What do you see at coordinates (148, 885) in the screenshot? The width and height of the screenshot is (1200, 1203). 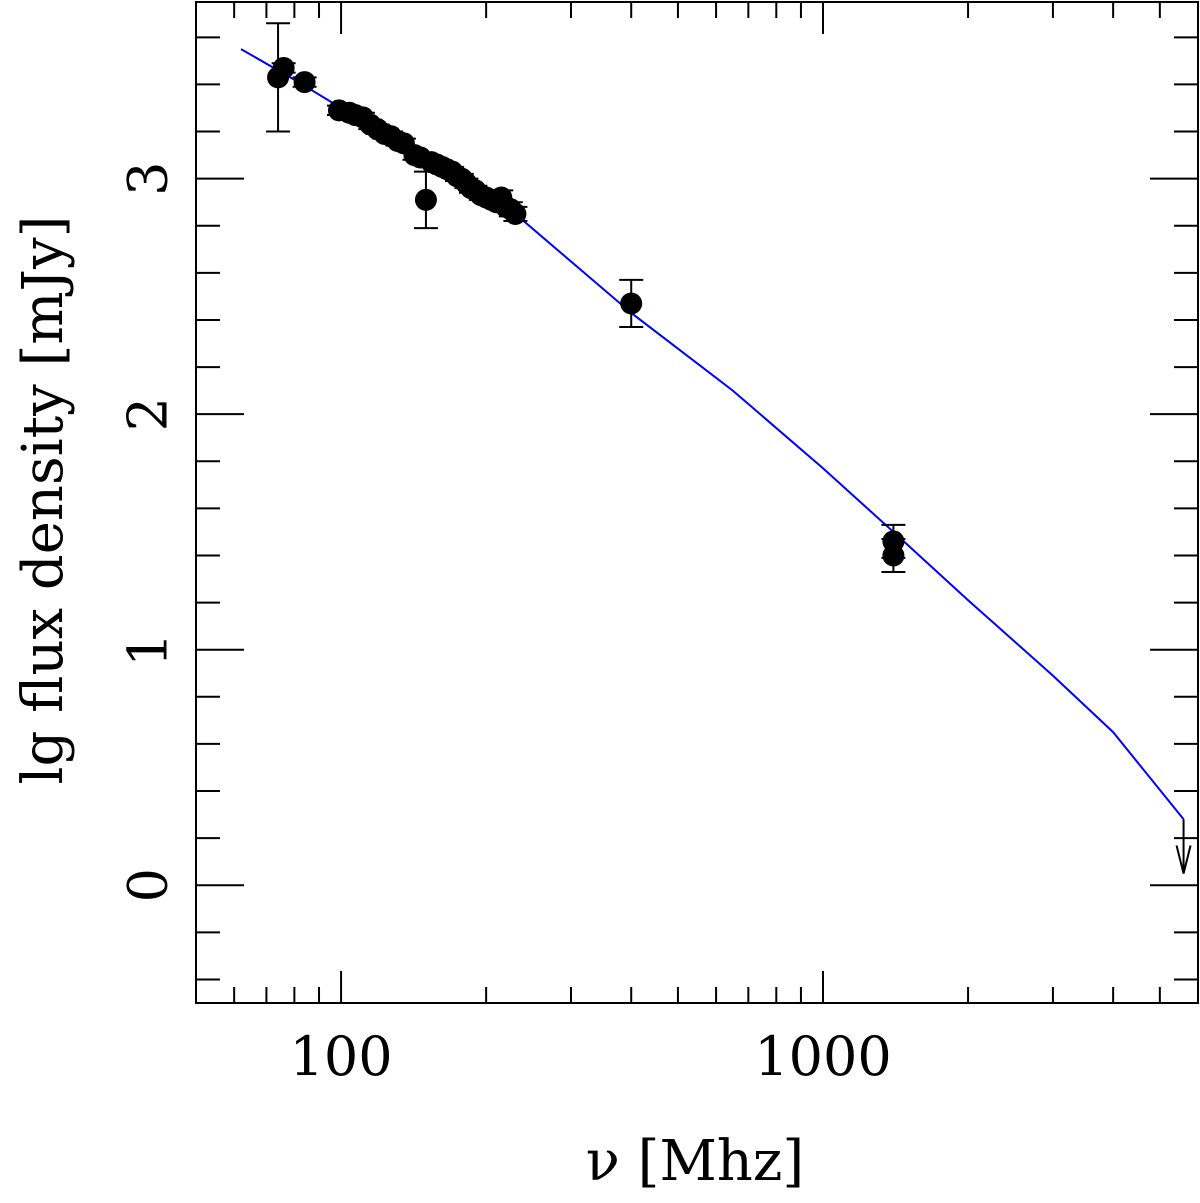 I see `y-tick-label: 0` at bounding box center [148, 885].